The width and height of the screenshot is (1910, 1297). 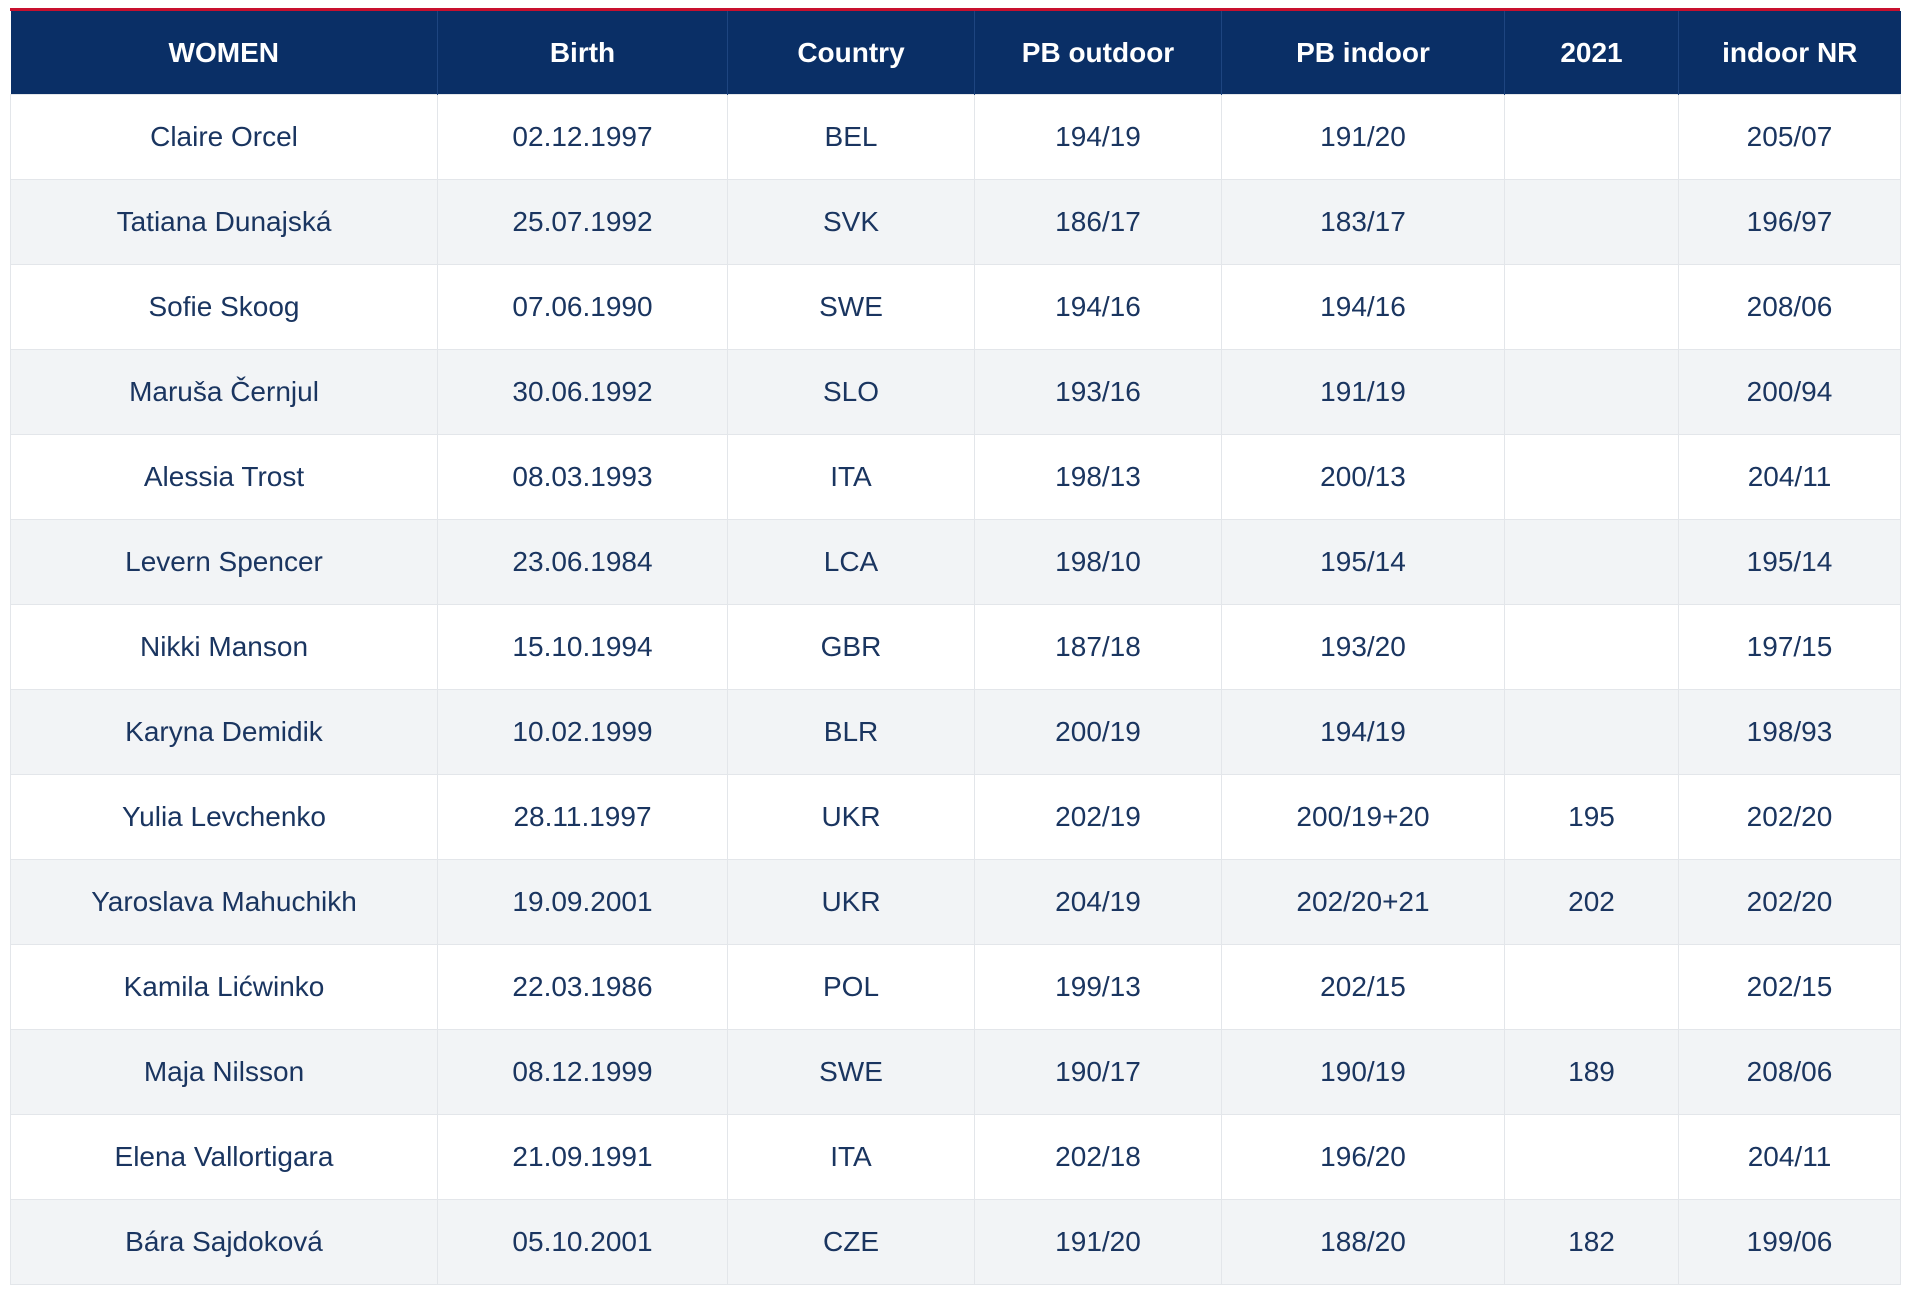 What do you see at coordinates (224, 307) in the screenshot?
I see `cell-name: Sofie Skoog` at bounding box center [224, 307].